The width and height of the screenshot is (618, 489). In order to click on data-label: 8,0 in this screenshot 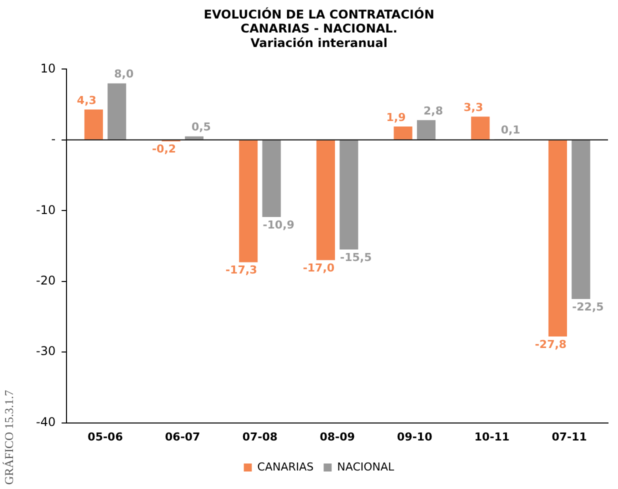, I will do `click(124, 74)`.